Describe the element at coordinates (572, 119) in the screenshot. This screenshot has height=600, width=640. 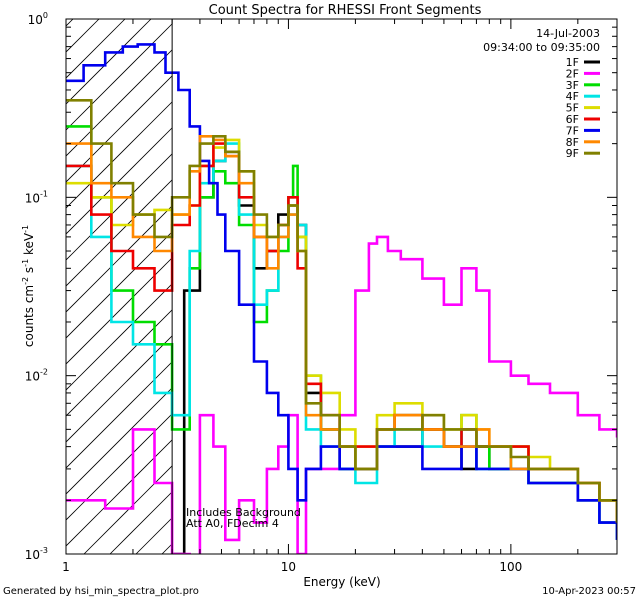
I see `legend-label-6F: 6F` at that location.